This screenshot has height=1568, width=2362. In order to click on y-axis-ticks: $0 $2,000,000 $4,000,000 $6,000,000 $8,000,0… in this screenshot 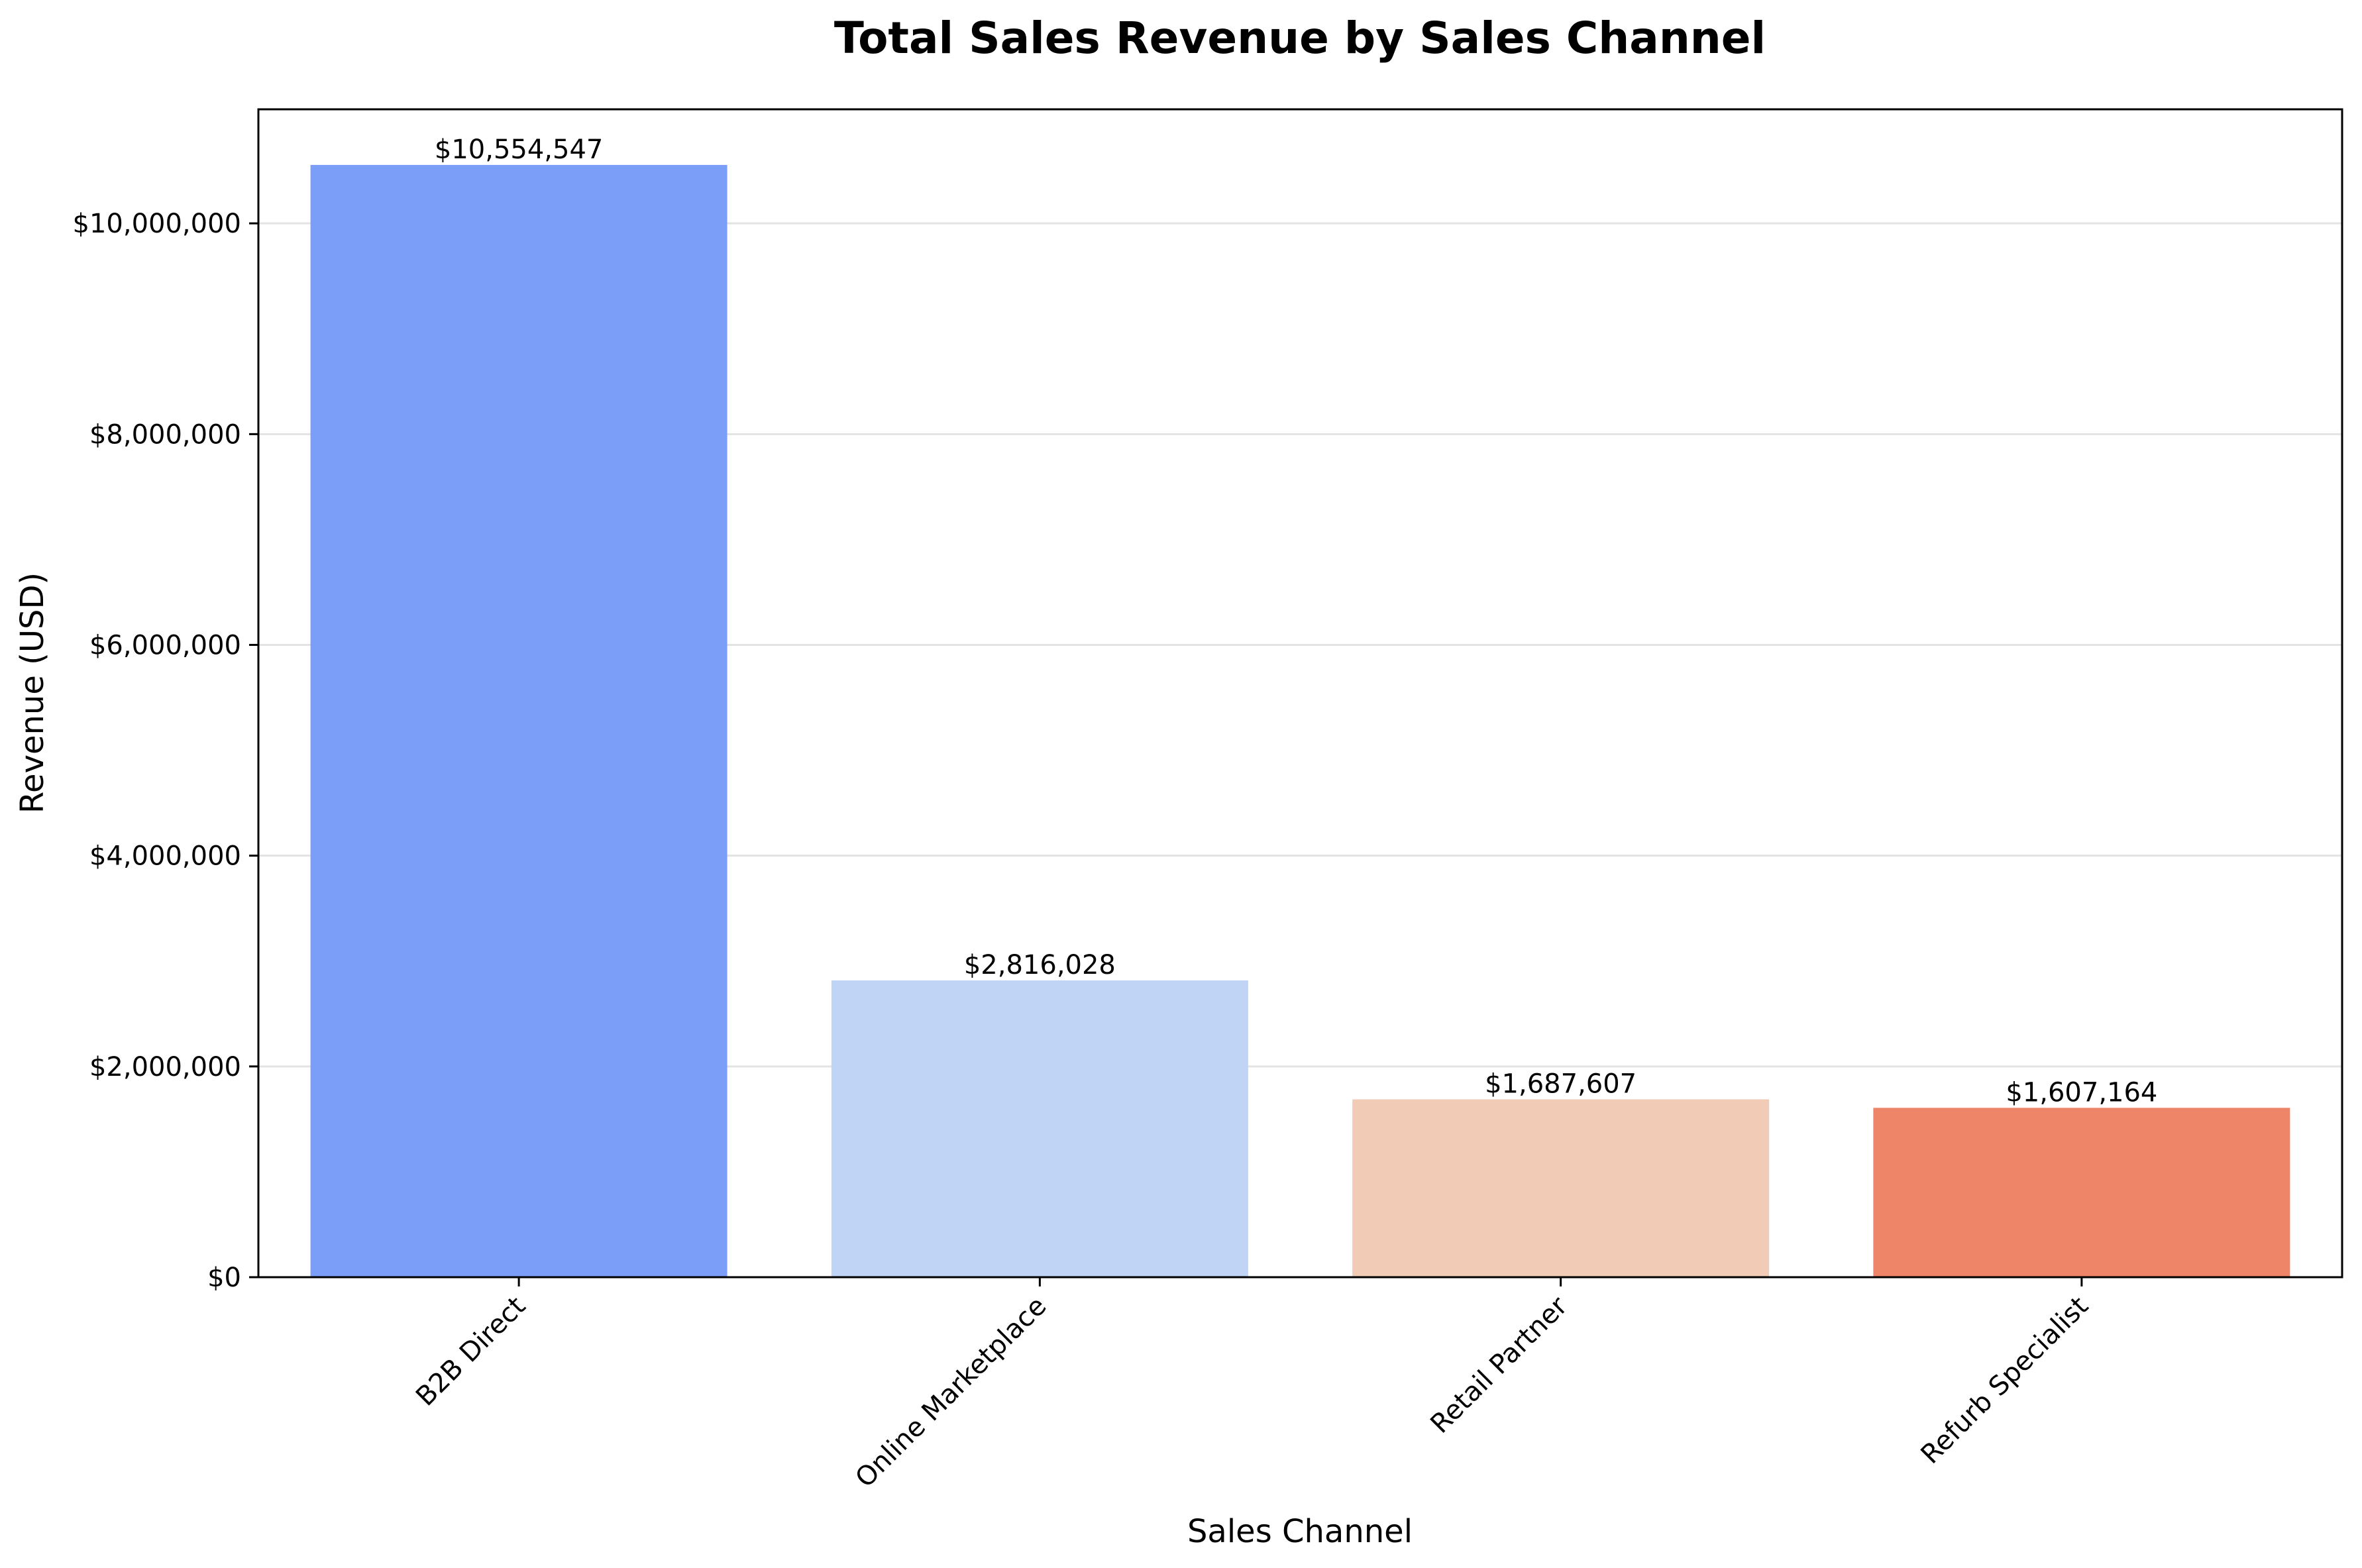, I will do `click(165, 751)`.